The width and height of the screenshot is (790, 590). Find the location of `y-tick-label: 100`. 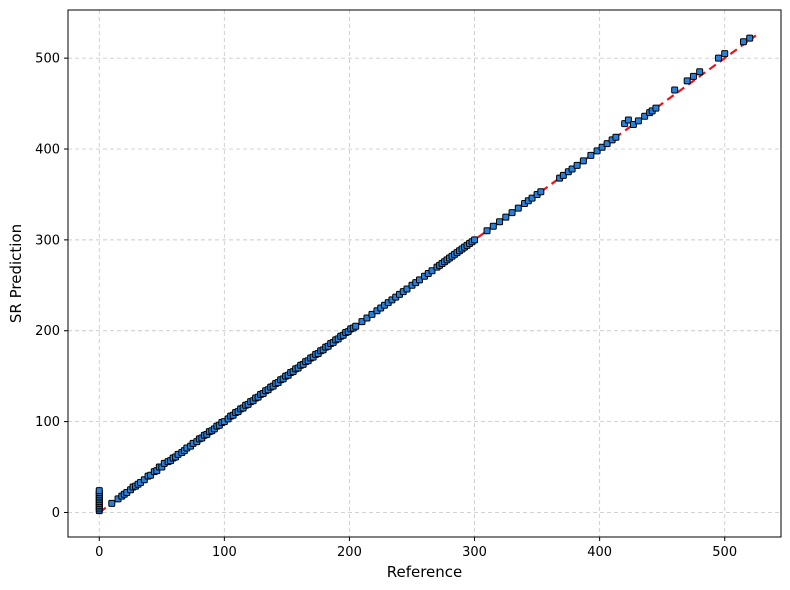

y-tick-label: 100 is located at coordinates (47, 422).